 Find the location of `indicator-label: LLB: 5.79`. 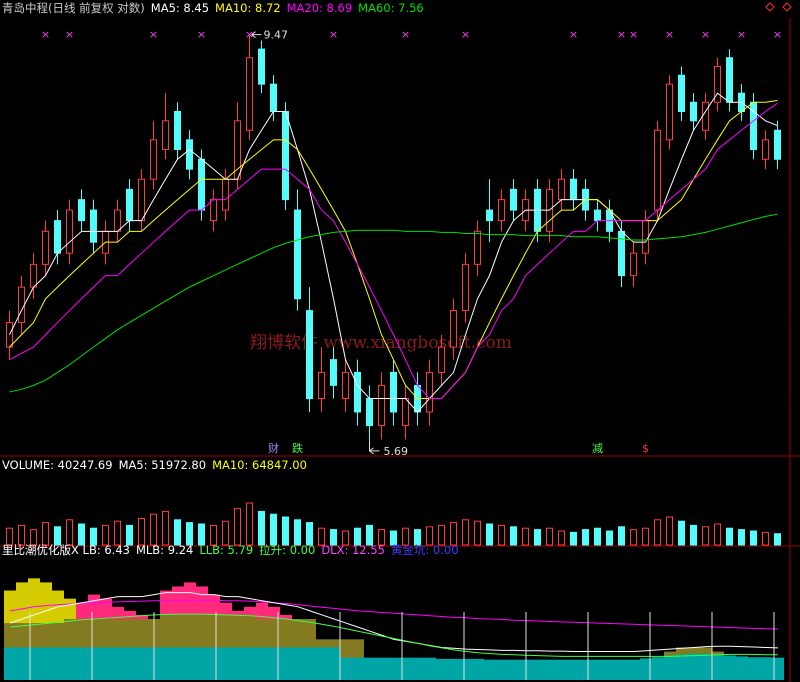

indicator-label: LLB: 5.79 is located at coordinates (226, 550).